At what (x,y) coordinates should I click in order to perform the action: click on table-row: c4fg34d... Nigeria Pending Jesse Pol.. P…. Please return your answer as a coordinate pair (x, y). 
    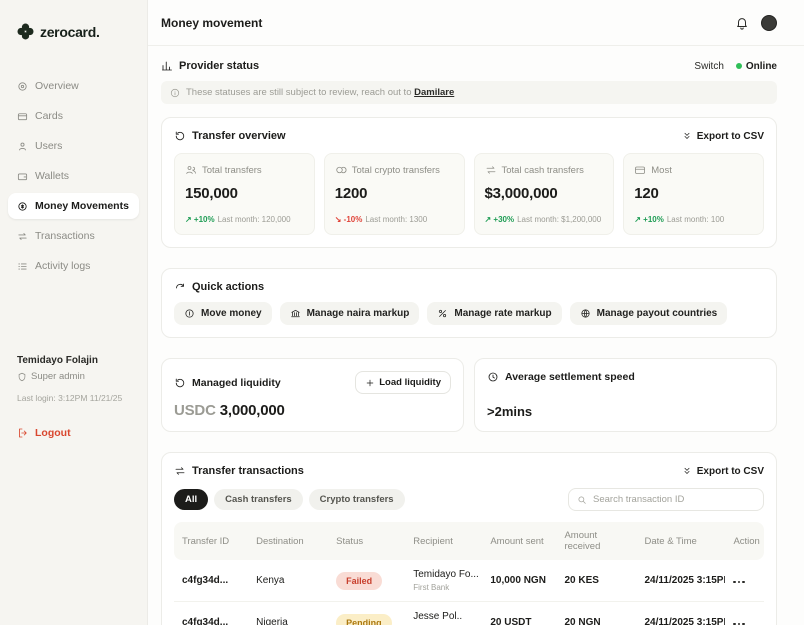
    Looking at the image, I should click on (469, 613).